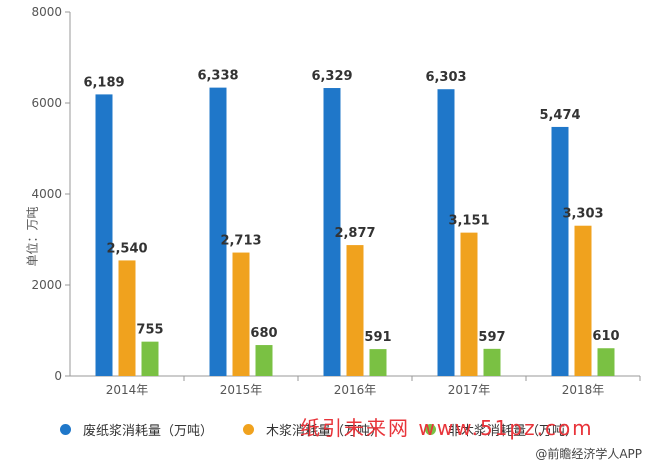  I want to click on data-label: 6,329, so click(331, 76).